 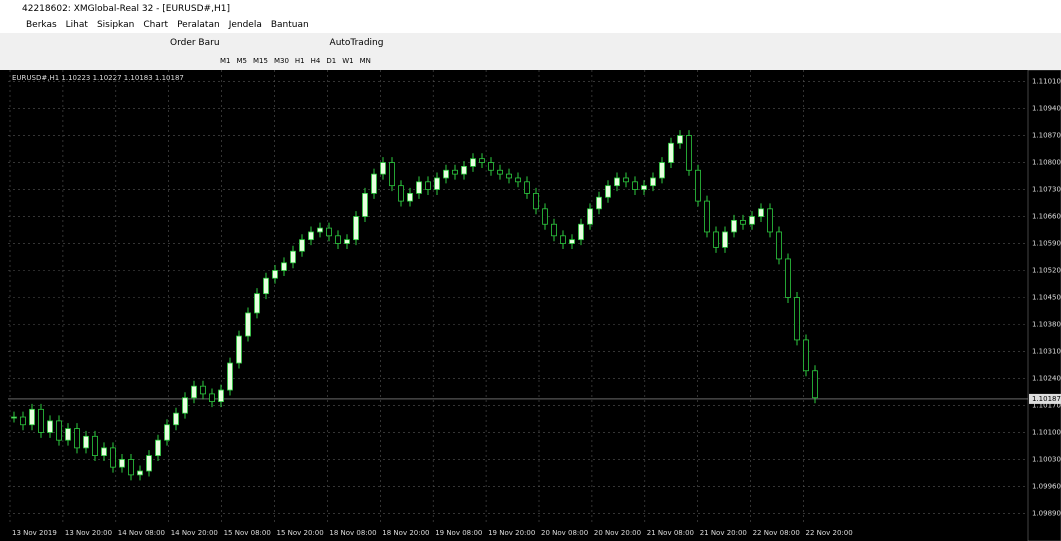 What do you see at coordinates (195, 43) in the screenshot?
I see `order-button: Order Baru` at bounding box center [195, 43].